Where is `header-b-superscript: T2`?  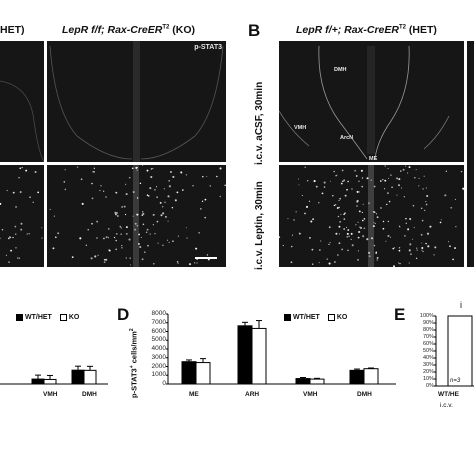 header-b-superscript: T2 is located at coordinates (402, 27).